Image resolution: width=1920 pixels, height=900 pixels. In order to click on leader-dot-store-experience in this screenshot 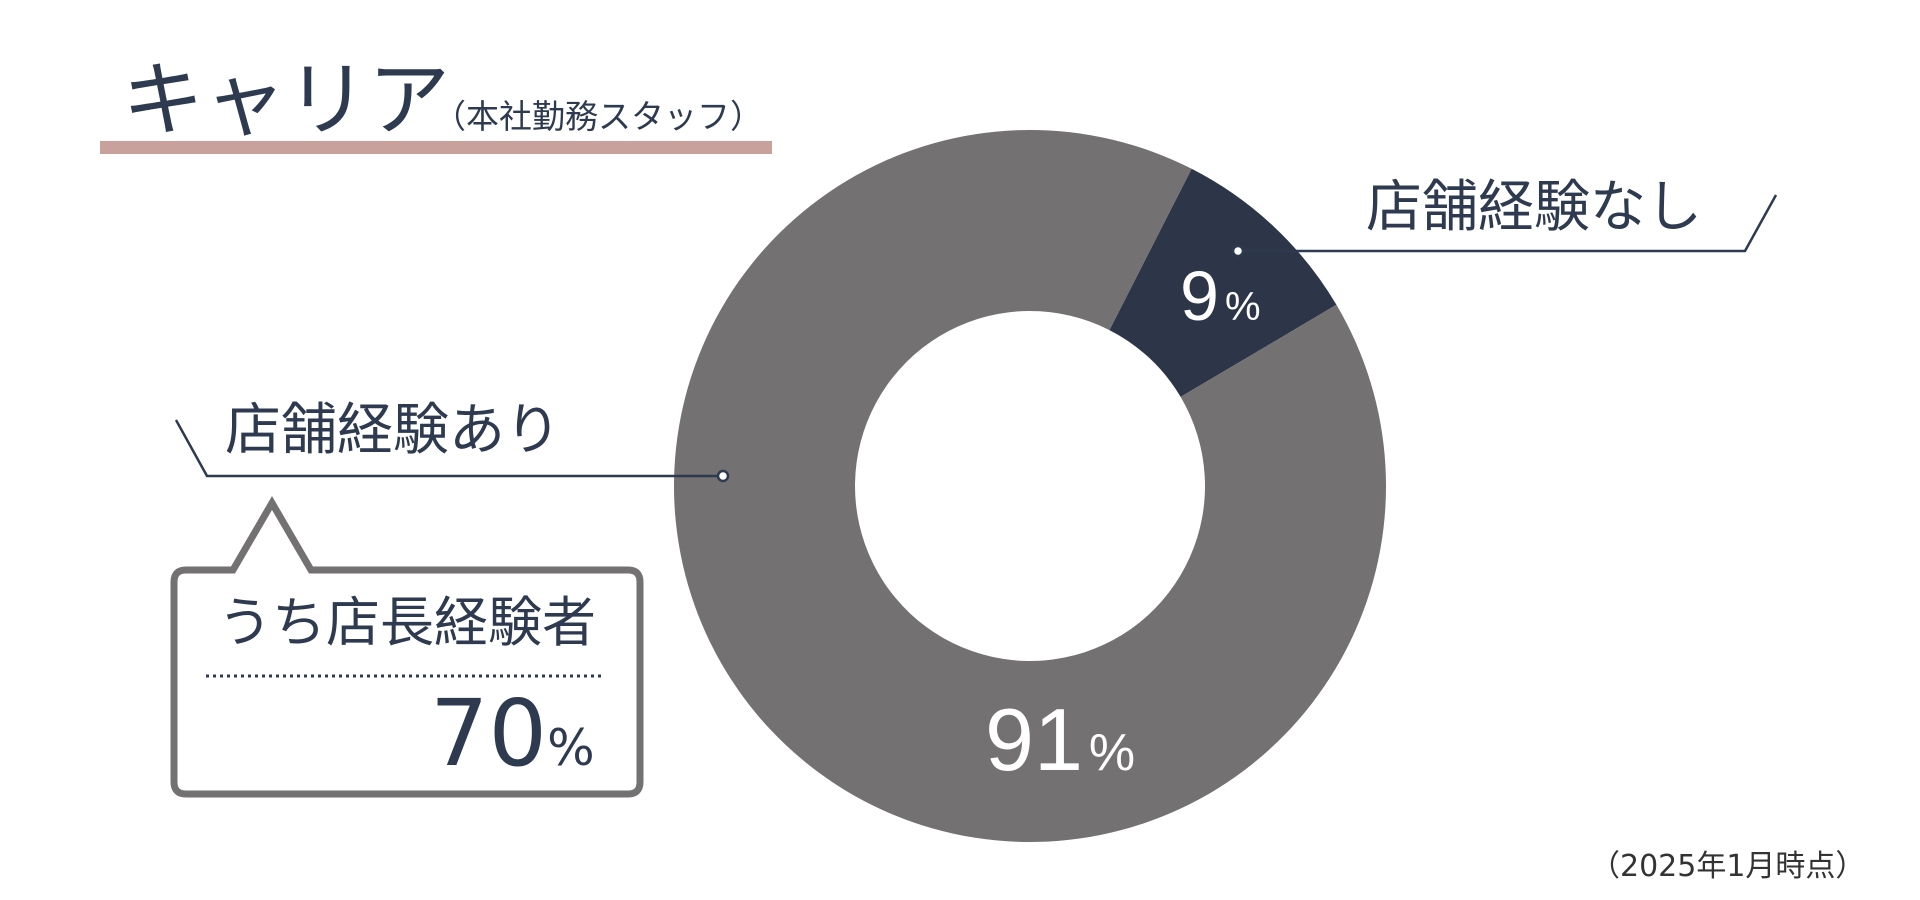, I will do `click(723, 476)`.